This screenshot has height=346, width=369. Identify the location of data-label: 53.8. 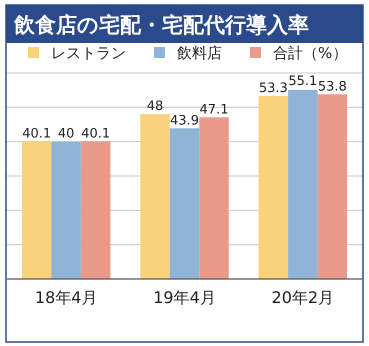
(332, 86).